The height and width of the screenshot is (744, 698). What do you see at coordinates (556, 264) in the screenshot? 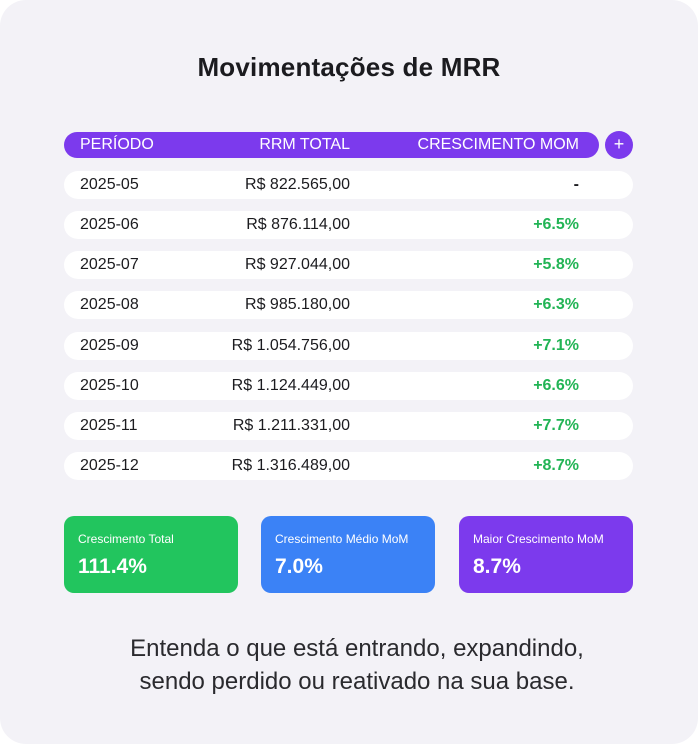
I see `row-growth: +5.8%` at bounding box center [556, 264].